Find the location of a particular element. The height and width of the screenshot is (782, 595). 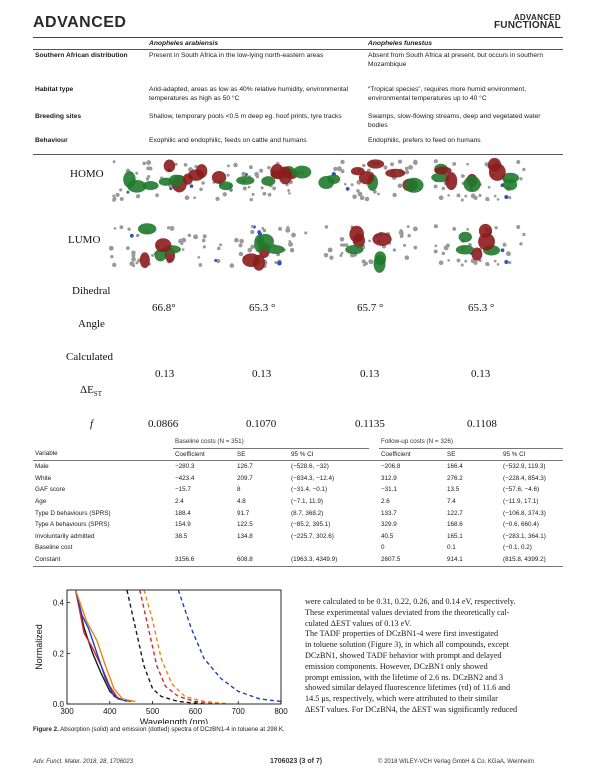

dest-value: 0.13 is located at coordinates (370, 374).